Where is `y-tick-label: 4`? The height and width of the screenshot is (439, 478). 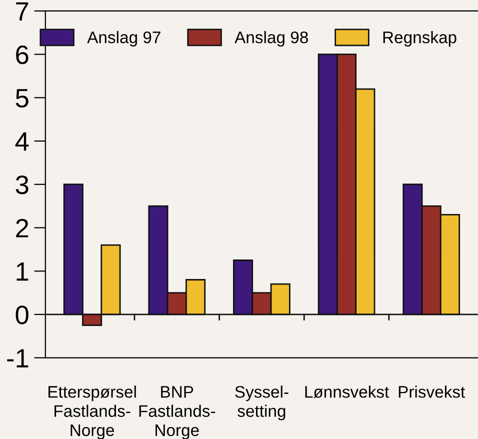 y-tick-label: 4 is located at coordinates (22, 141).